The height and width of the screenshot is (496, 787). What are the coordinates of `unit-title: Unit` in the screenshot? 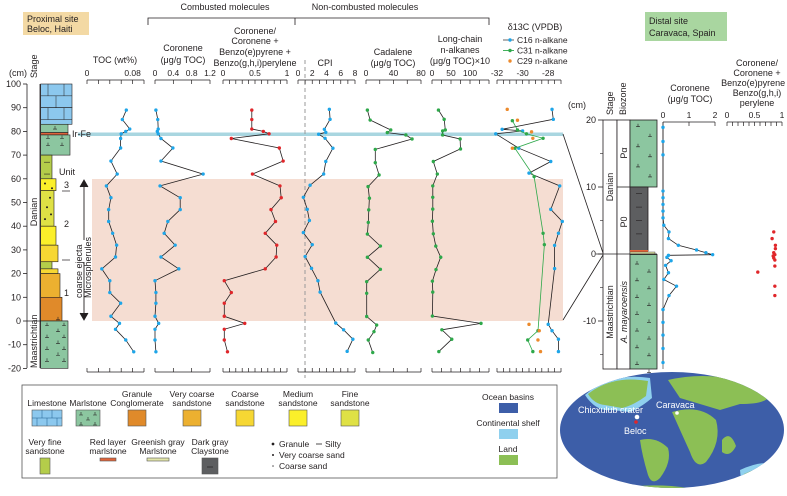 It's located at (67, 172).